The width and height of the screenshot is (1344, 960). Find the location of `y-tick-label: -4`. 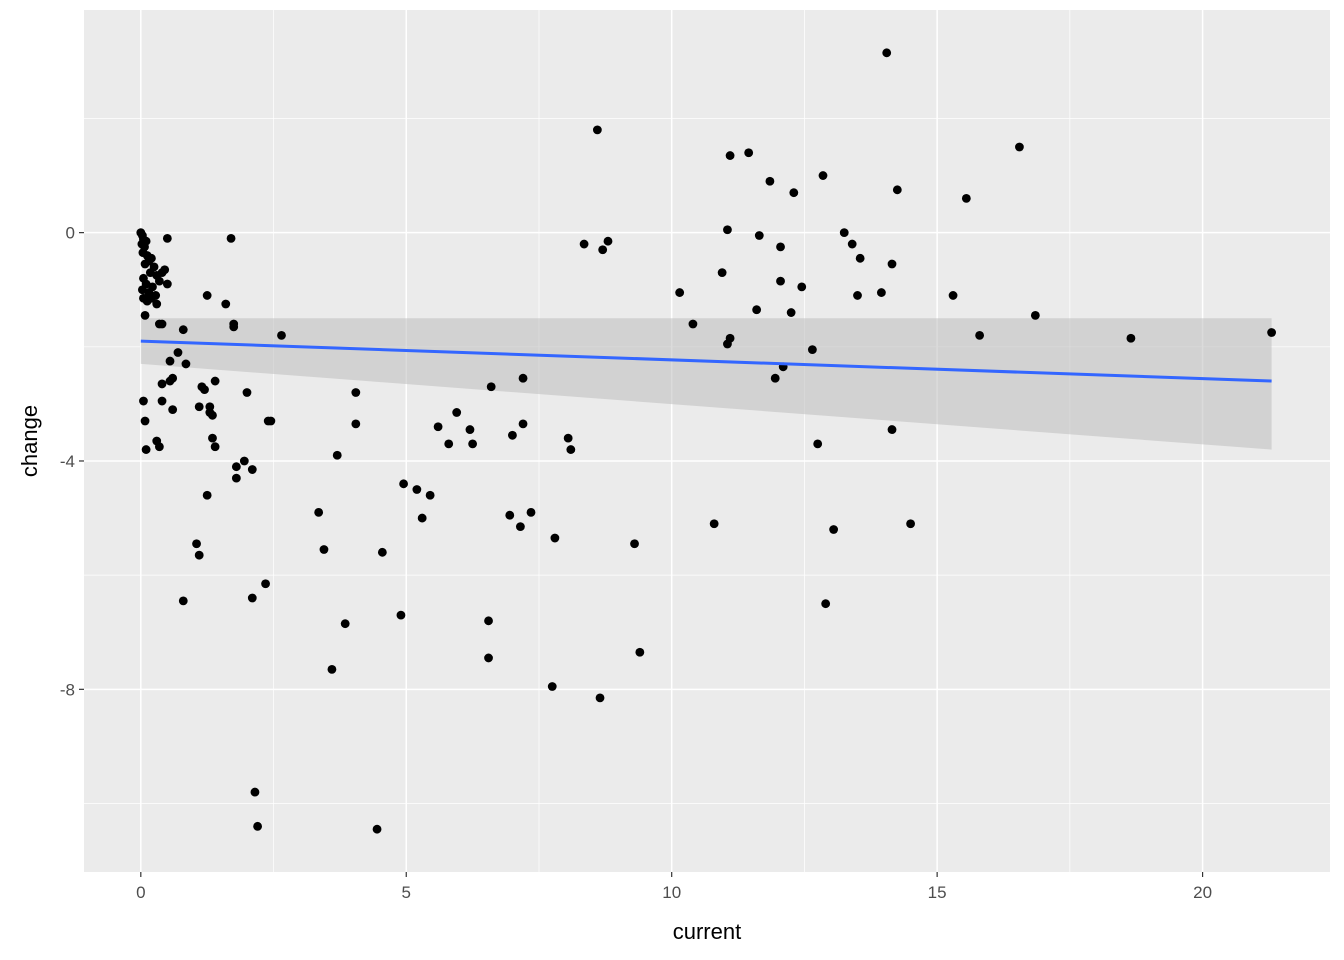

y-tick-label: -4 is located at coordinates (67, 461).